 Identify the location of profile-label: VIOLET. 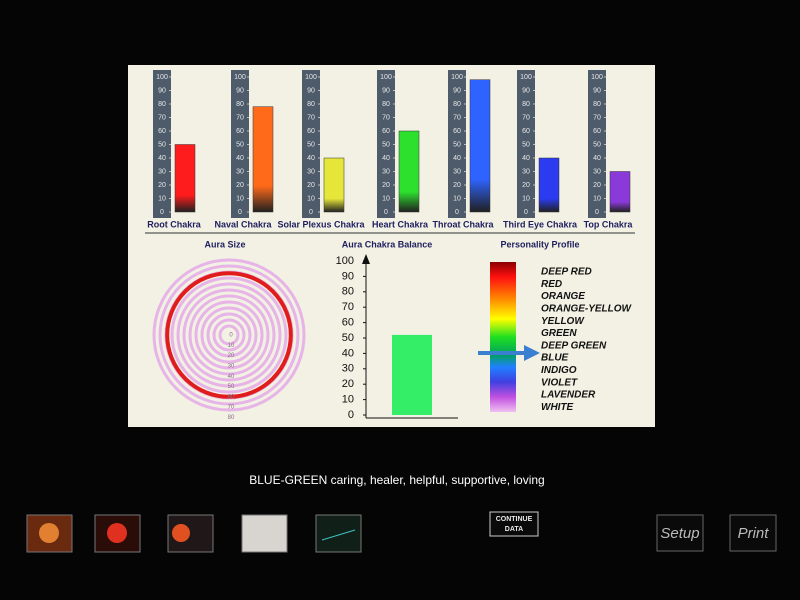
(559, 382).